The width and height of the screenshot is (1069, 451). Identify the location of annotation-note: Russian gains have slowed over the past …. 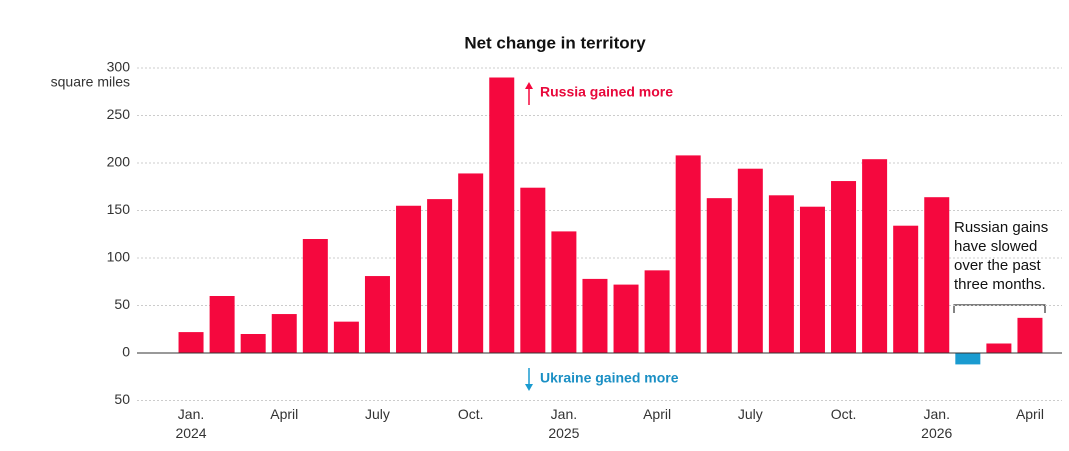
(1001, 256).